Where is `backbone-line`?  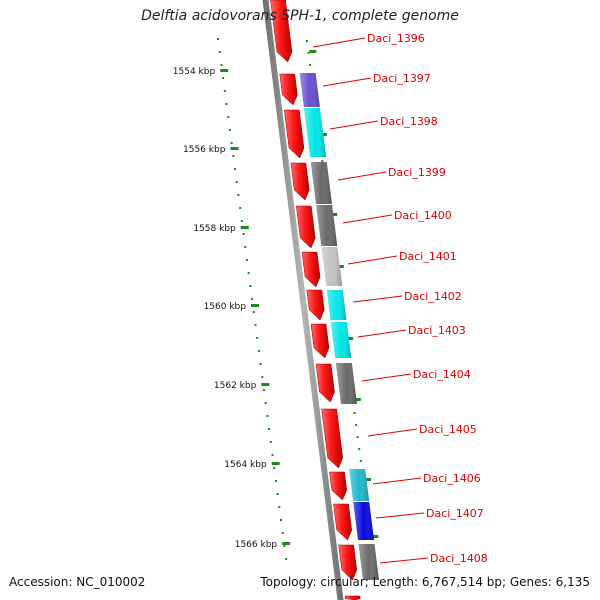 backbone-line is located at coordinates (303, 300).